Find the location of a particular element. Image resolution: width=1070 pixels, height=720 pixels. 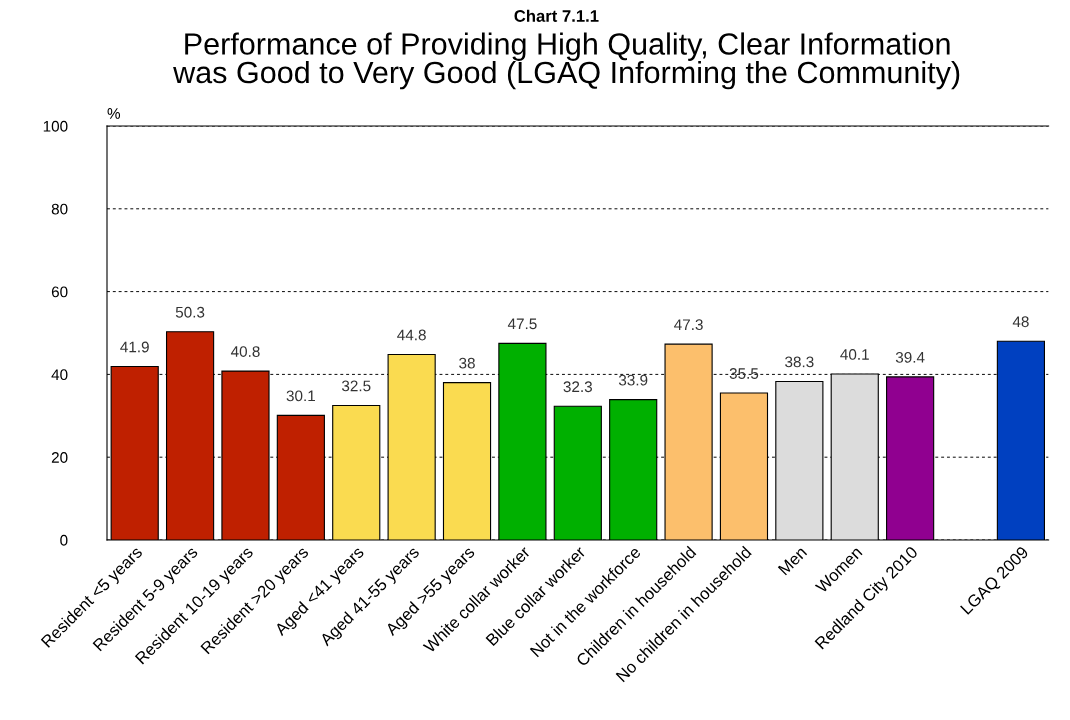

y-tick-label: 20 is located at coordinates (59, 457).